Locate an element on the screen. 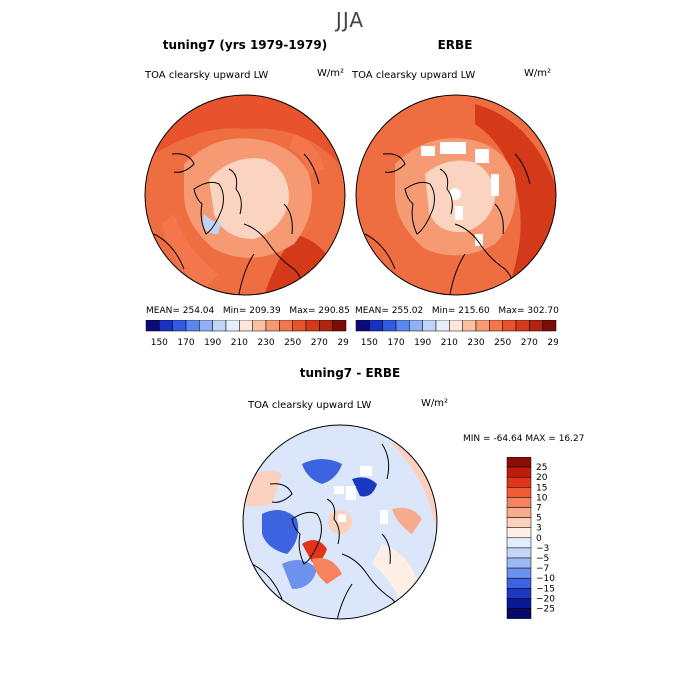 The height and width of the screenshot is (700, 700). panel-title-model: tuning7 (yrs 1979-1979) is located at coordinates (245, 45).